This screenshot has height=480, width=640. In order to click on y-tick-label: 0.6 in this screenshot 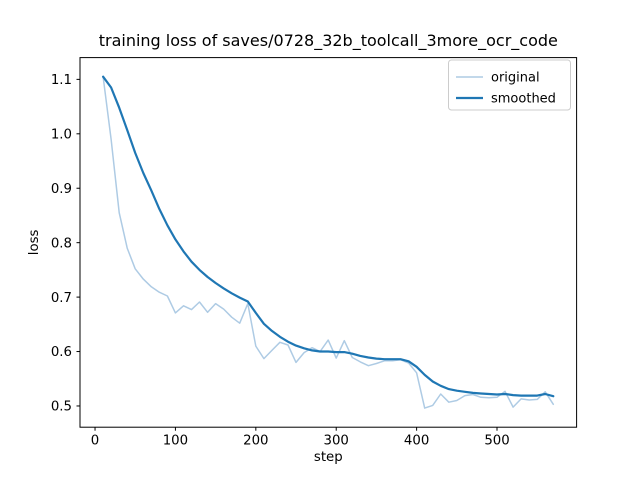, I will do `click(61, 352)`.